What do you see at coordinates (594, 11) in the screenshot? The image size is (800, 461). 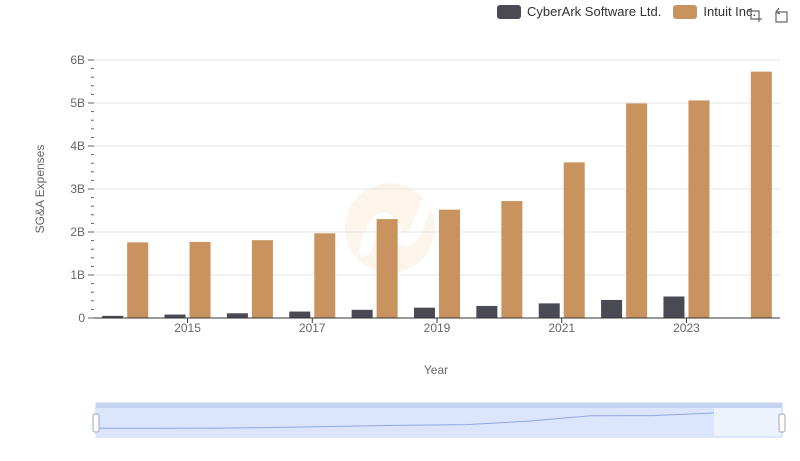 I see `legend-label-cyberark: CyberArk Software Ltd.` at bounding box center [594, 11].